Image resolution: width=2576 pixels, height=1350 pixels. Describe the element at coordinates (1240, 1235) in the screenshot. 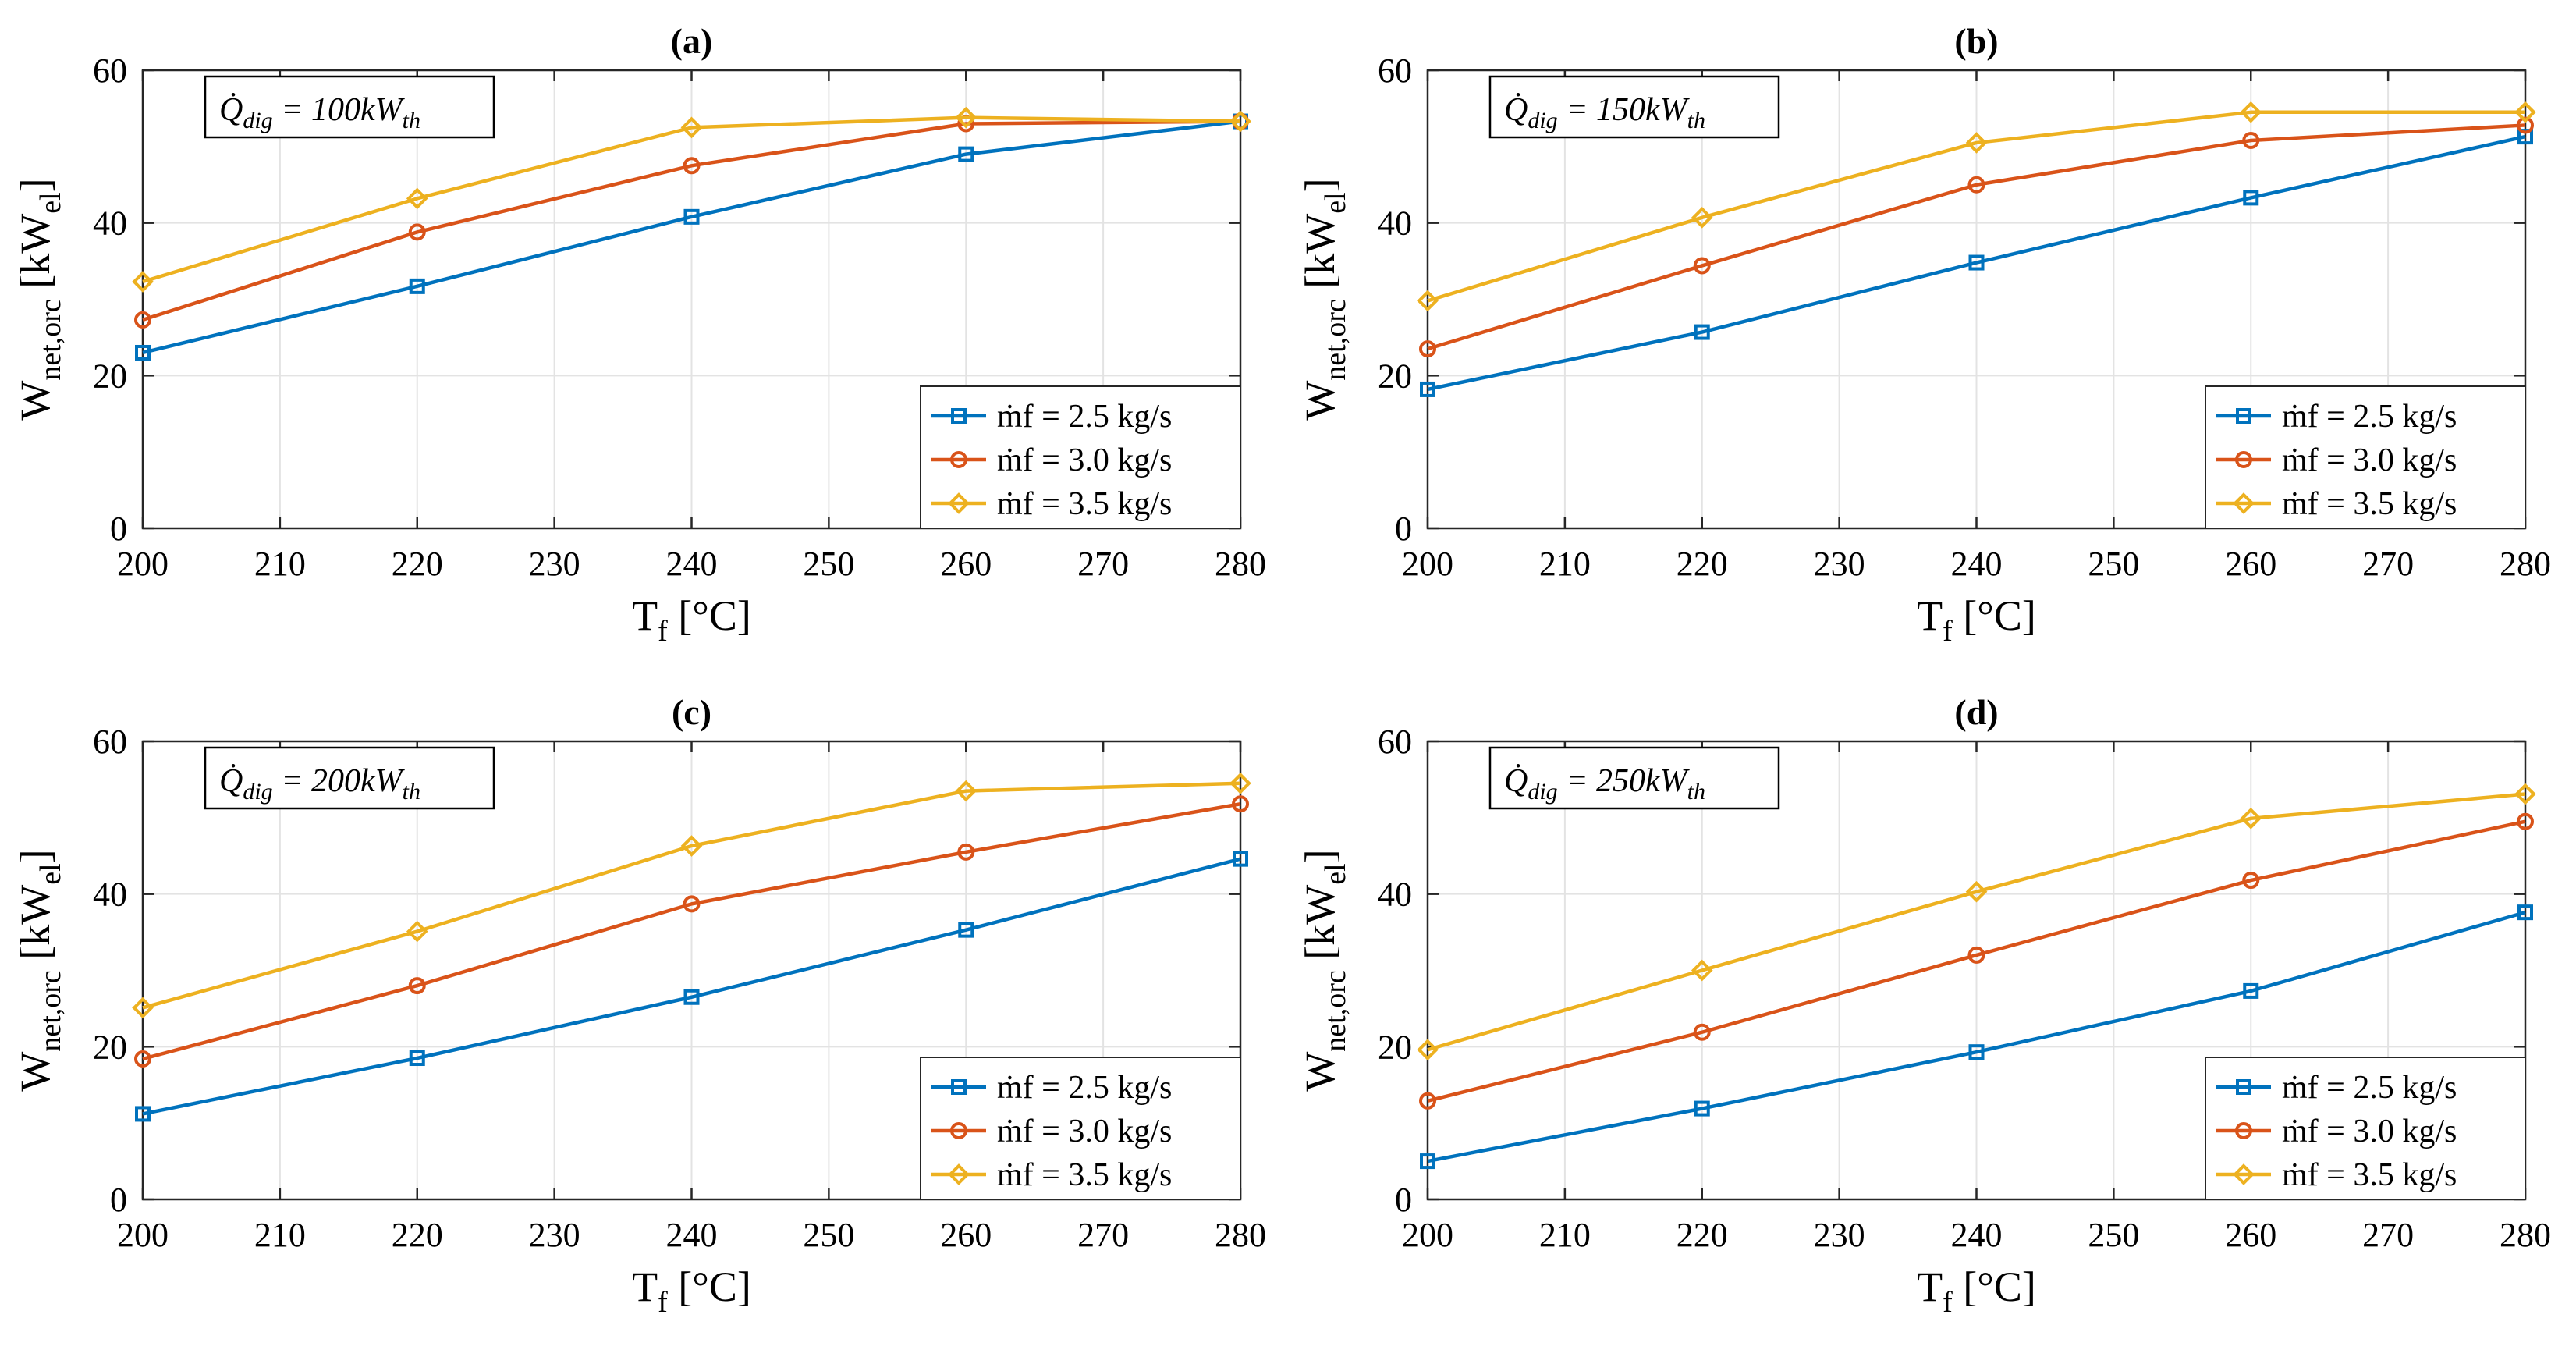

I see `x-tick-label: 280` at that location.